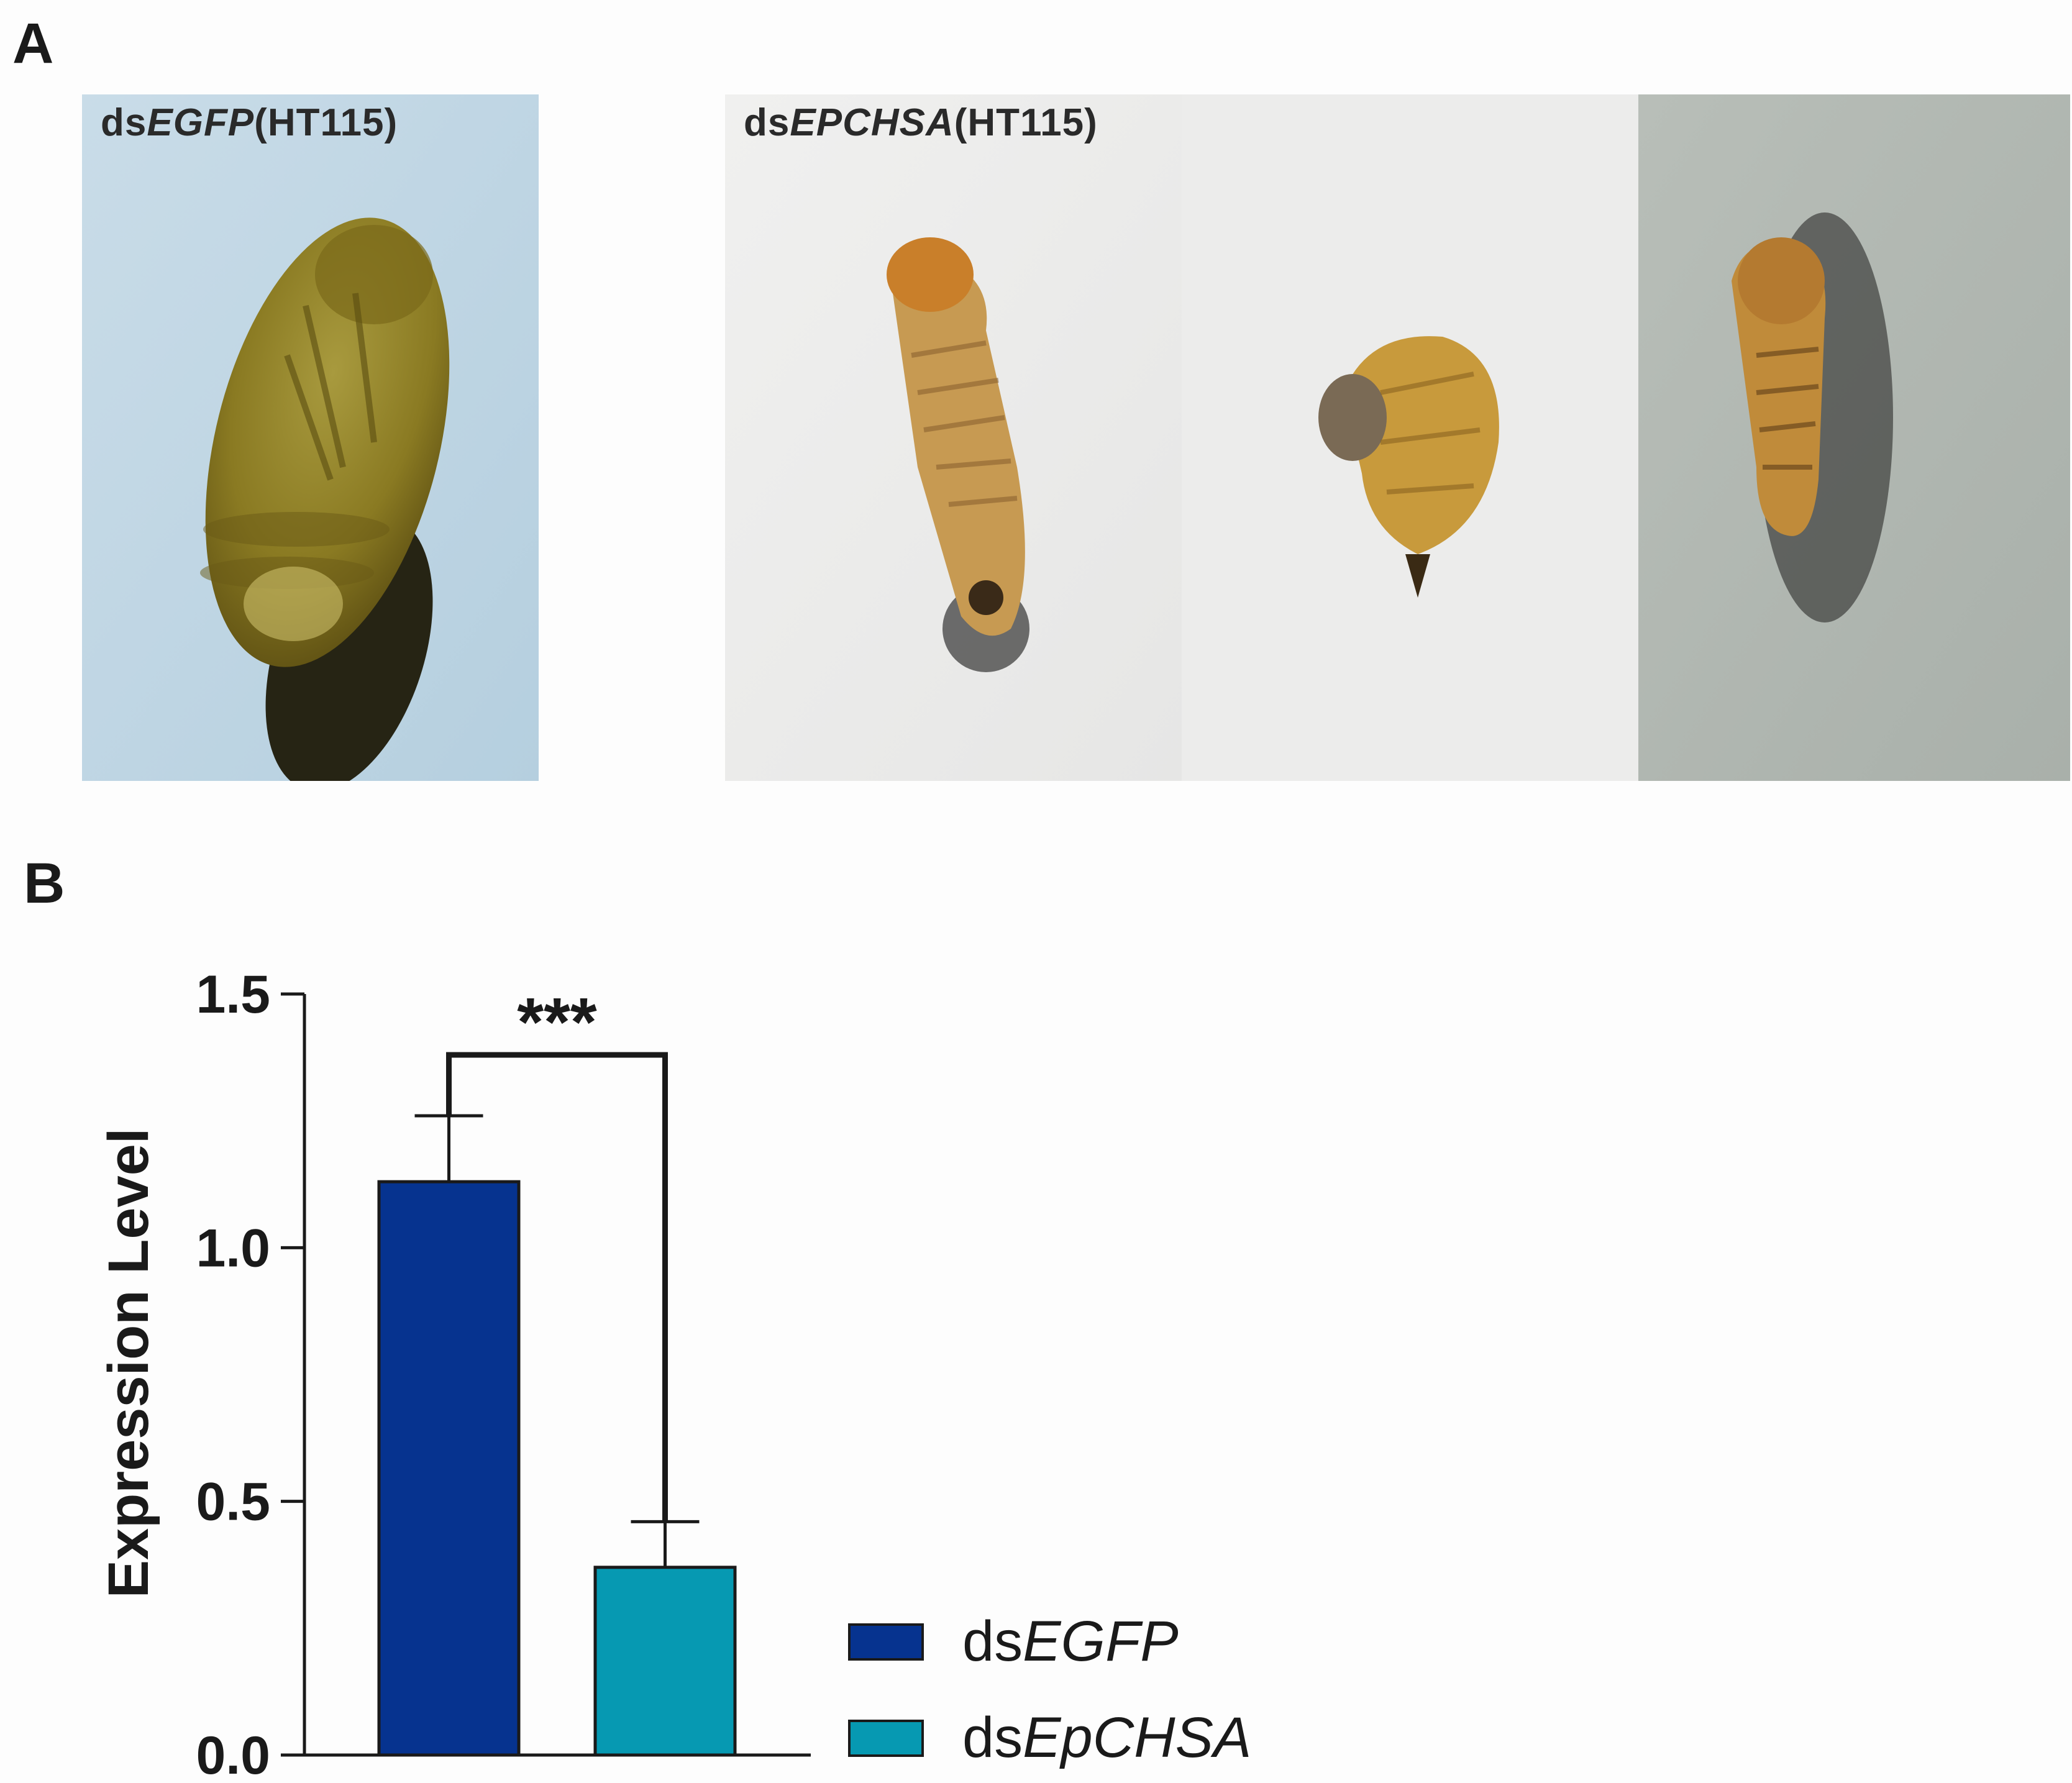 The width and height of the screenshot is (2072, 1783). Describe the element at coordinates (233, 1754) in the screenshot. I see `y-tick-label: 0.0` at that location.